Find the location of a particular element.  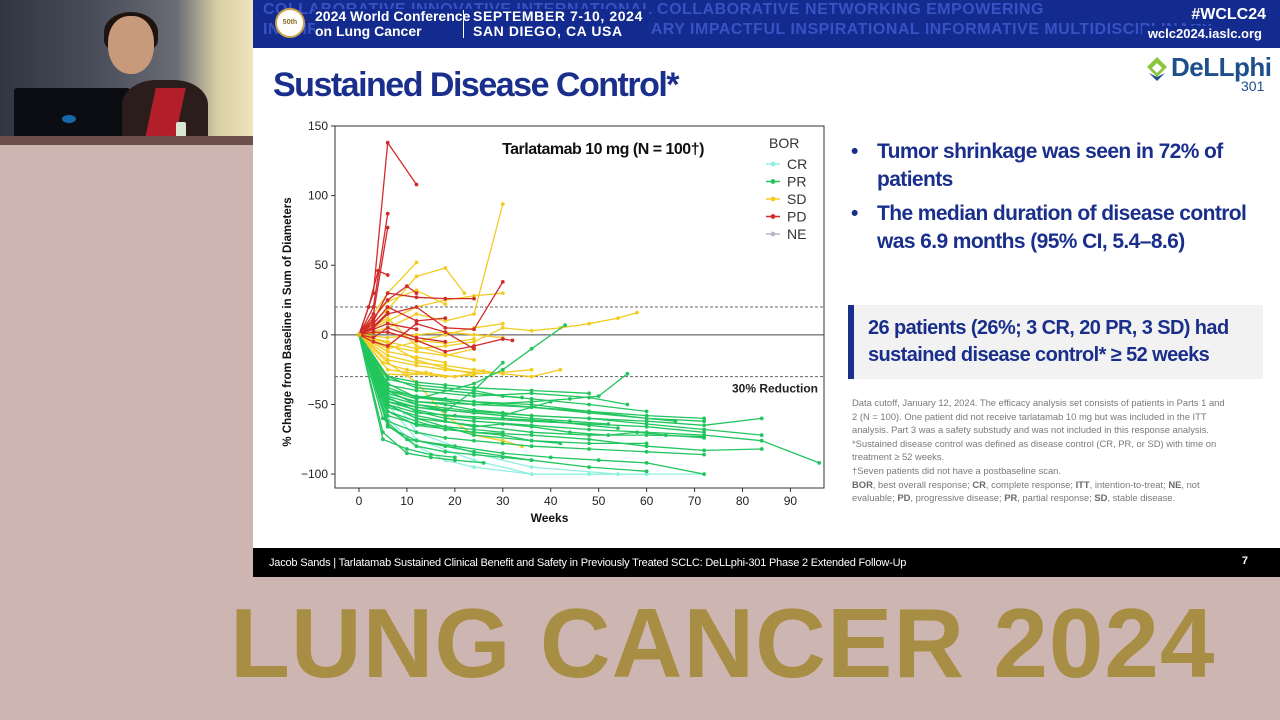

patient-line-pr is located at coordinates (532, 384).